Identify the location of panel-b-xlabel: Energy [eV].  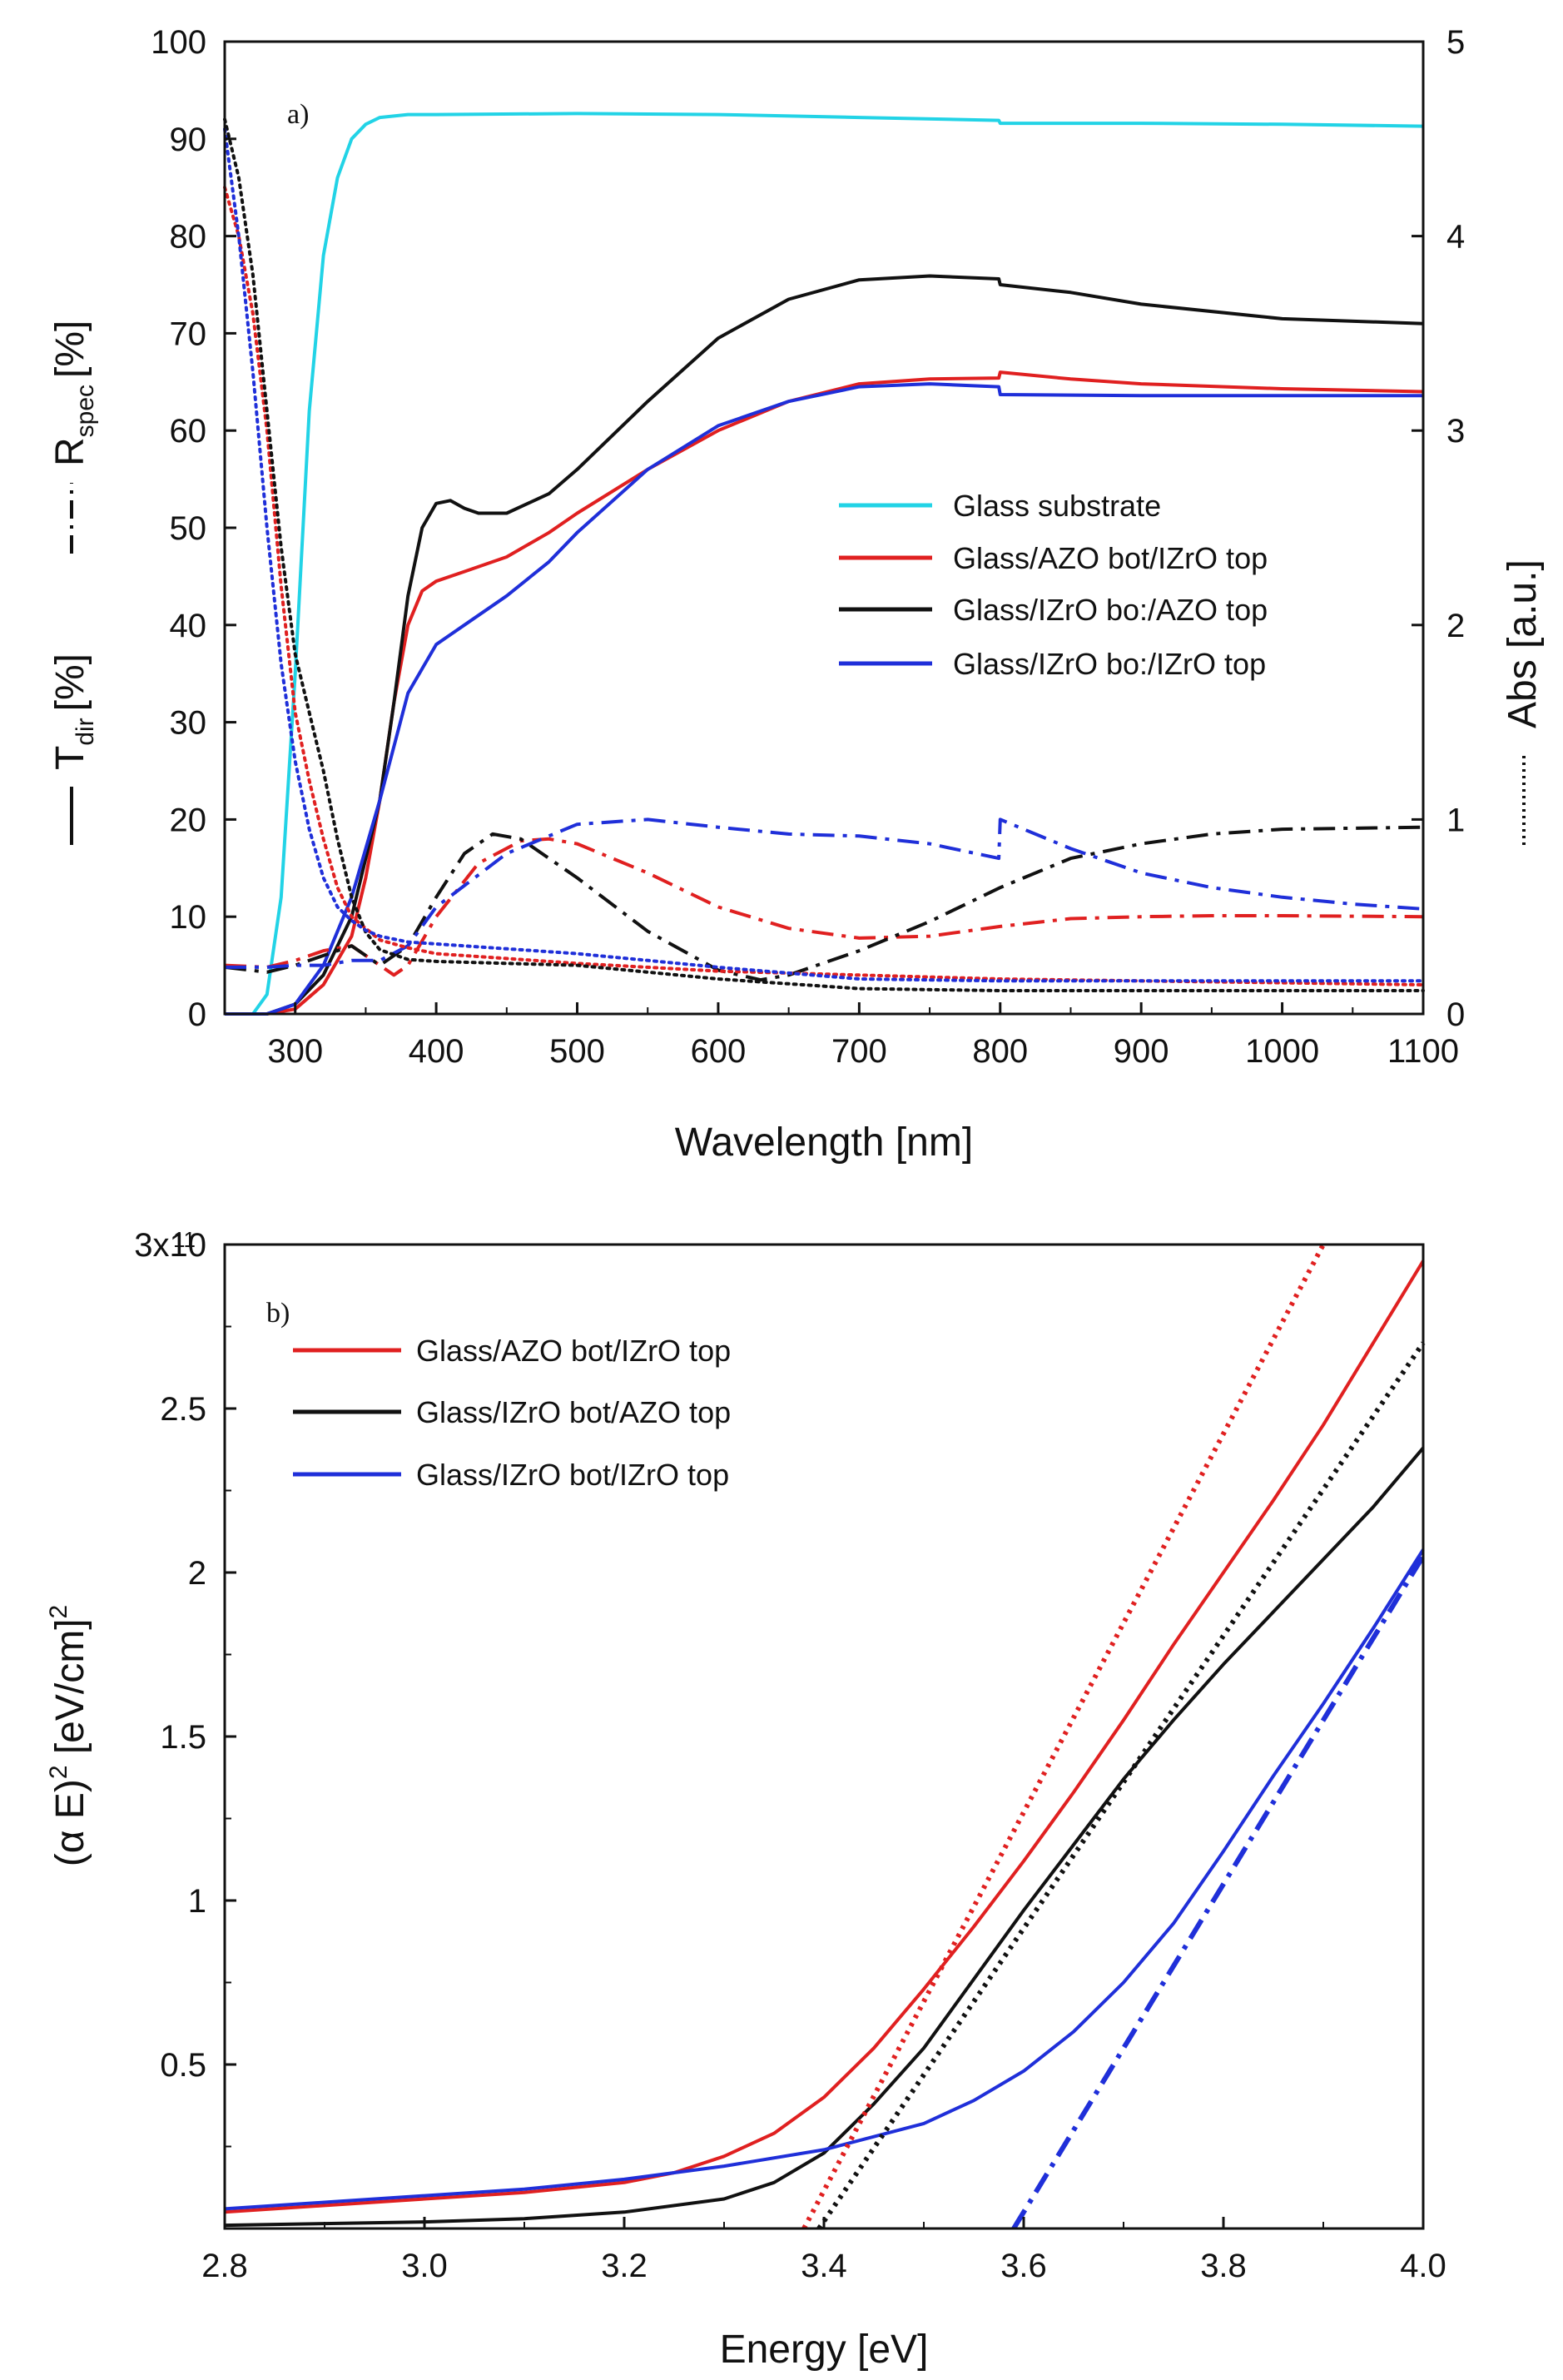
(824, 2350).